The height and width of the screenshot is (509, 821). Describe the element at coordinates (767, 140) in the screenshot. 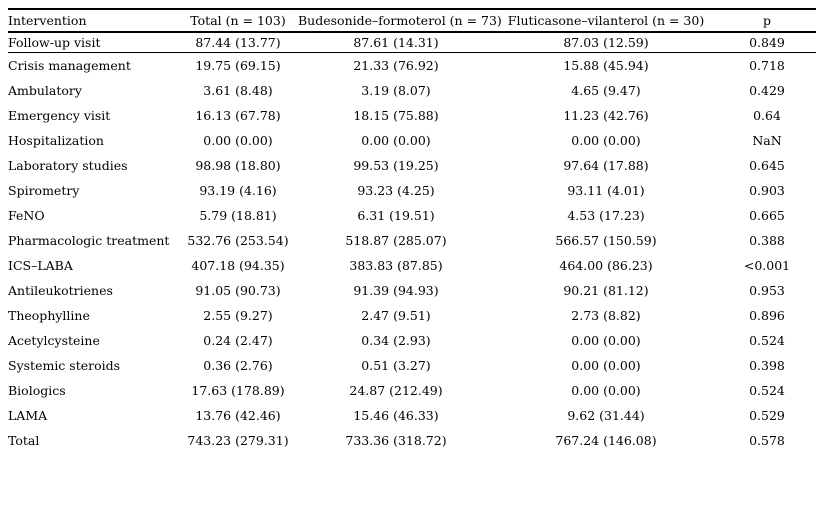

I see `value-cell: NaN` at that location.